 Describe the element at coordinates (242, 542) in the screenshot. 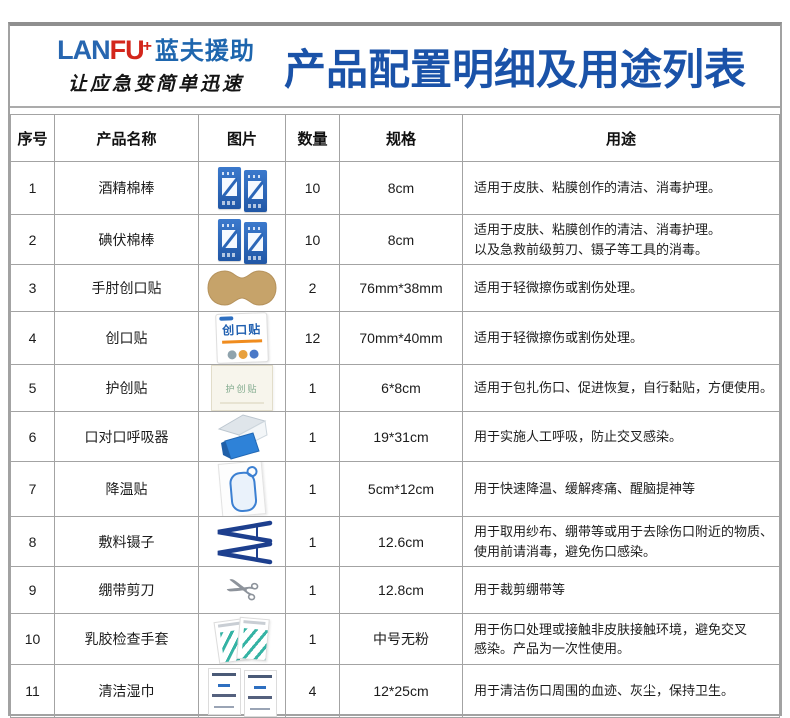

I see `dressing-tweezers-image` at that location.